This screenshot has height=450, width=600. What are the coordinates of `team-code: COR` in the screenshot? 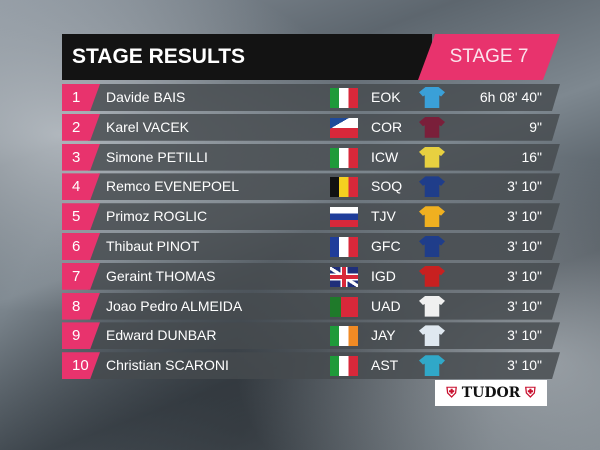 It's located at (387, 126).